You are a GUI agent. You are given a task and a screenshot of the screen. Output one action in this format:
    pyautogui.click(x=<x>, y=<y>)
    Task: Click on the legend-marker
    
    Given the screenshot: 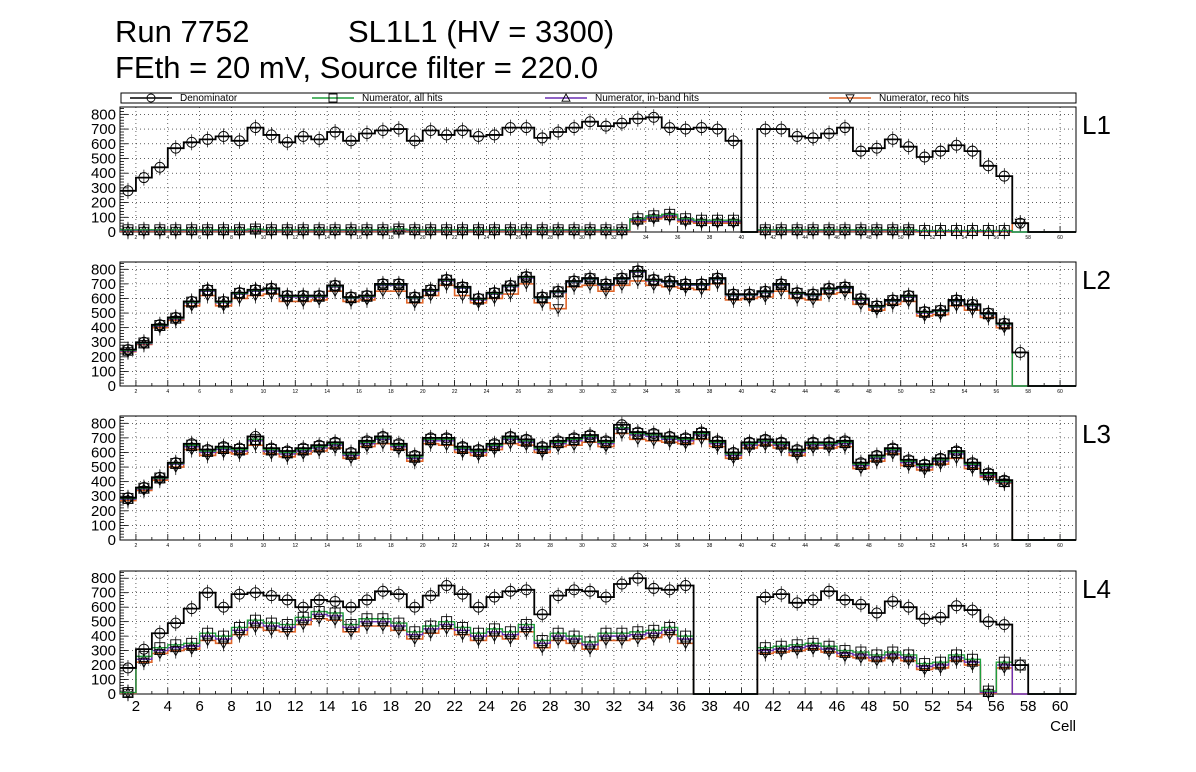 What is the action you would take?
    pyautogui.click(x=151, y=98)
    